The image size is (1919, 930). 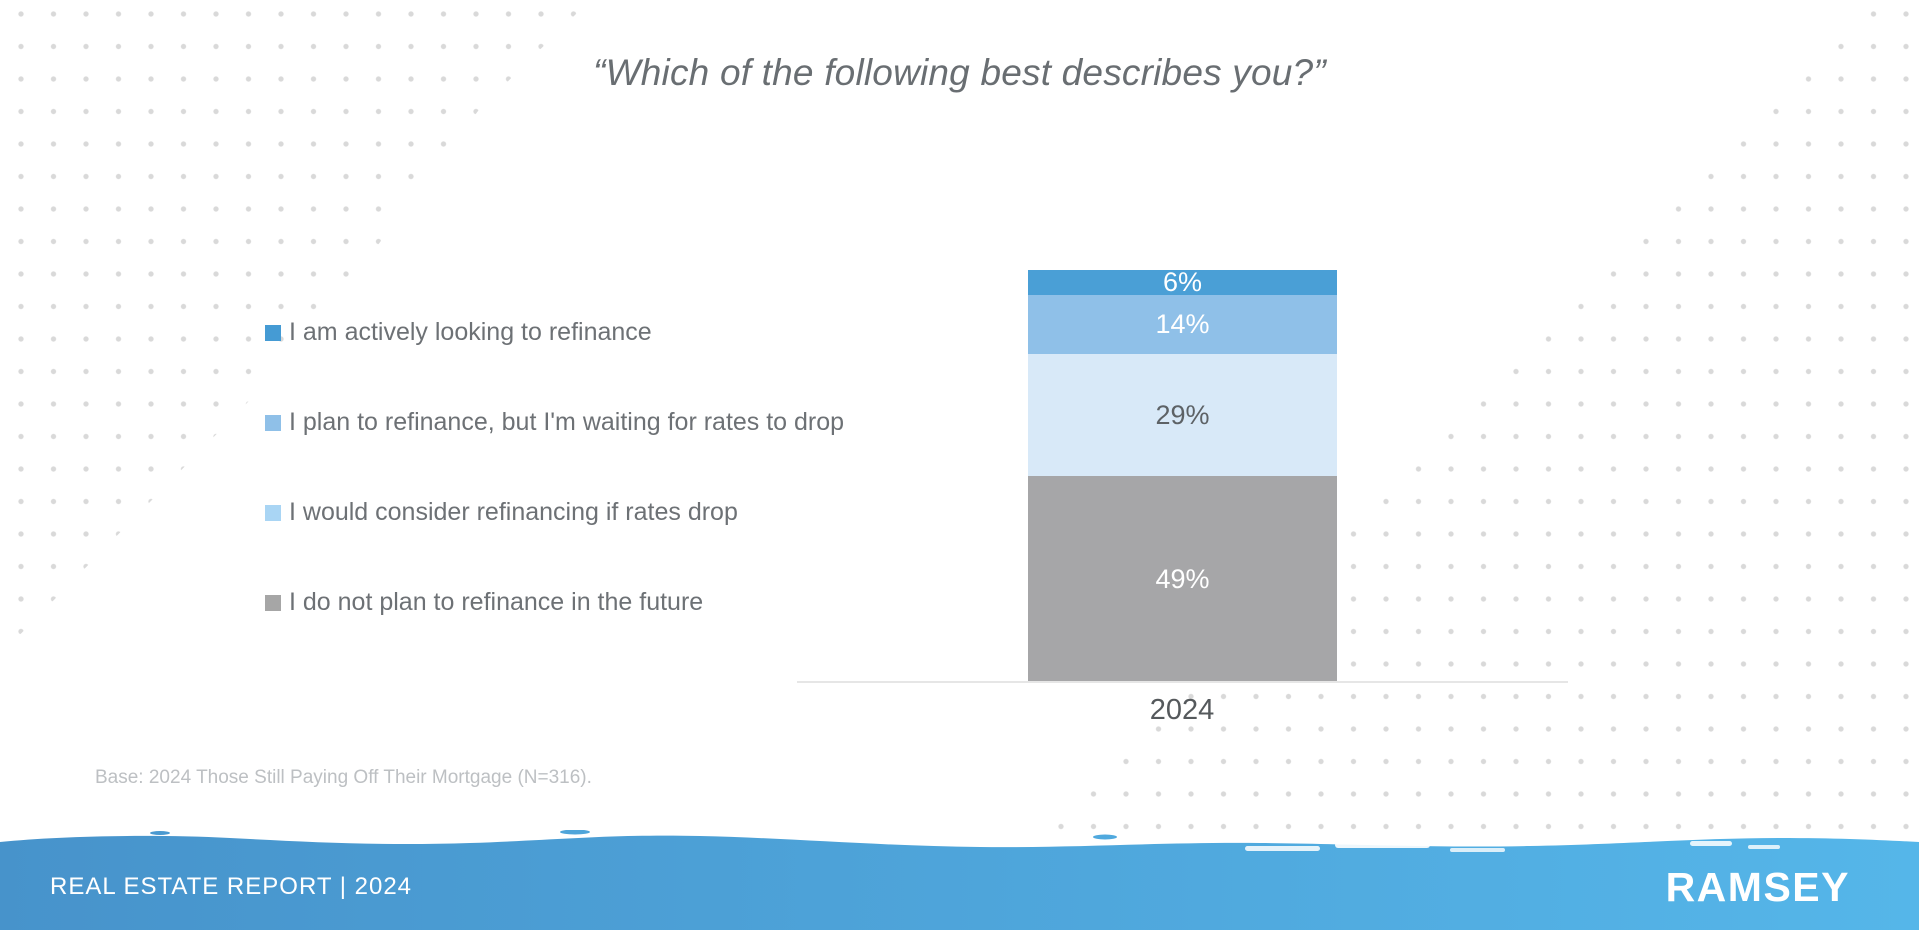 I want to click on bar-segment-no-plan: 49%, so click(x=1182, y=579).